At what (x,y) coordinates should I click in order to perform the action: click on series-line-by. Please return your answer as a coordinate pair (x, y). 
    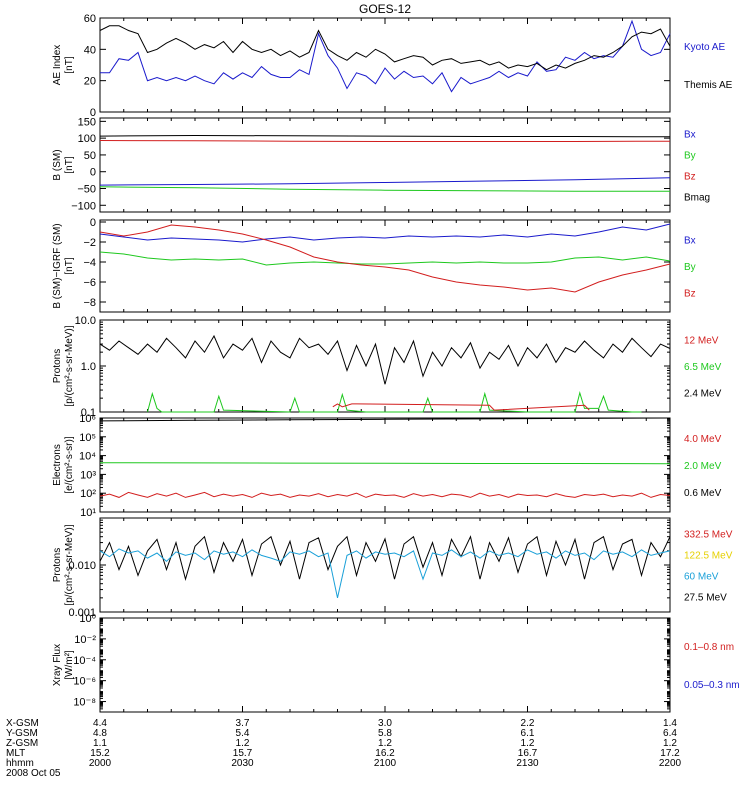
    Looking at the image, I should click on (384, 189).